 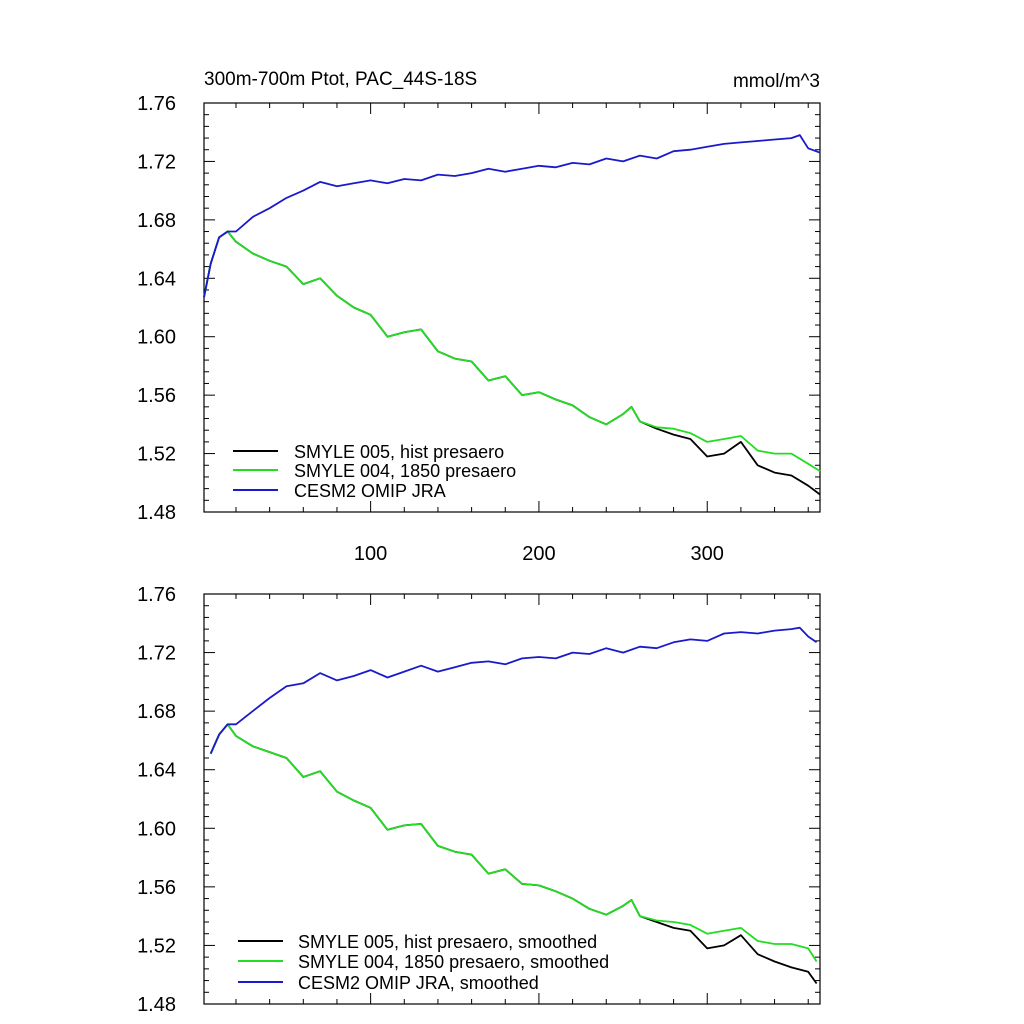 I want to click on y-tick-labels-top: 1.48 1.52 1.56 1.60 1.64 1.68 1.72 1.76, so click(x=156, y=308).